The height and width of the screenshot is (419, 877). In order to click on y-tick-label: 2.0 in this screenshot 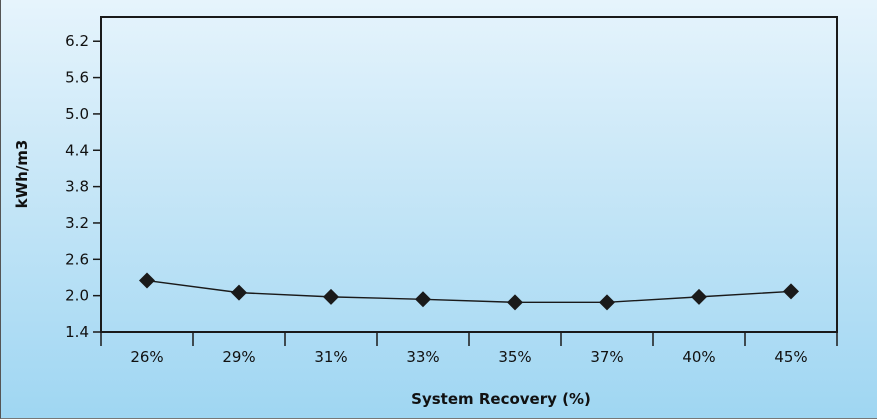, I will do `click(77, 296)`.